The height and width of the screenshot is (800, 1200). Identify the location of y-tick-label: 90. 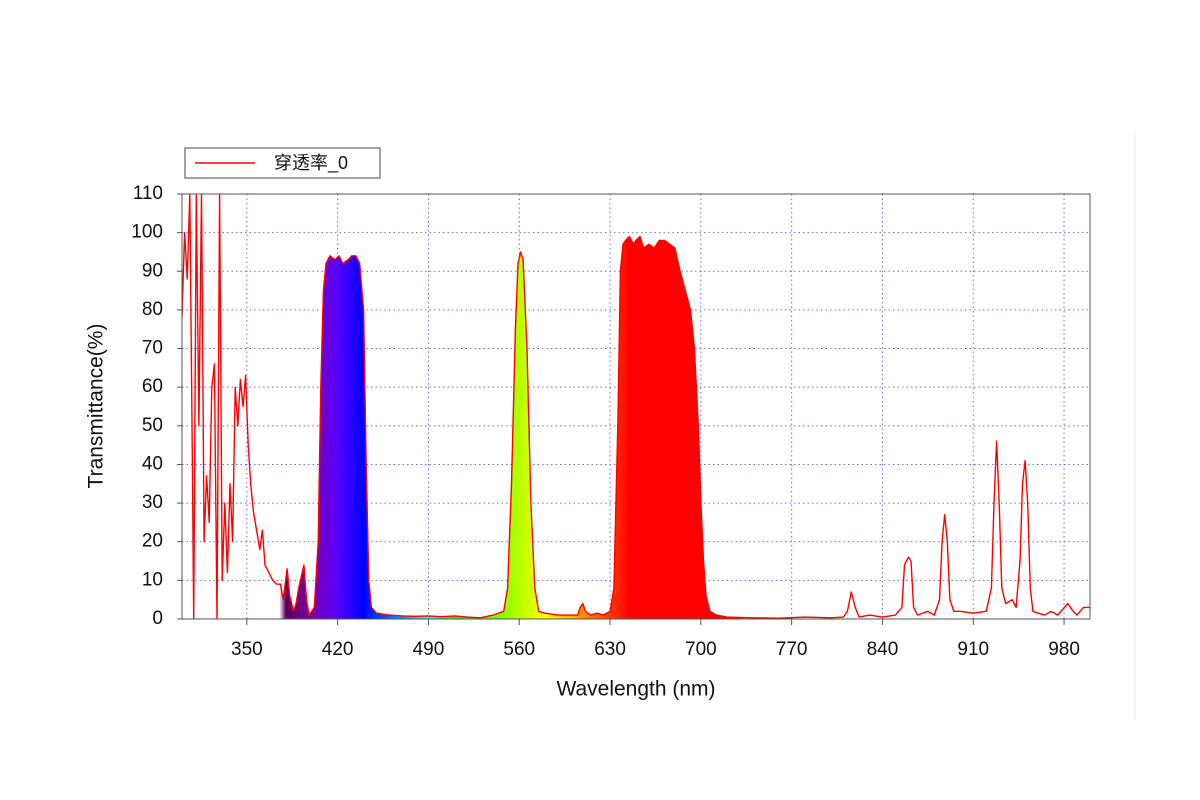
(152, 270).